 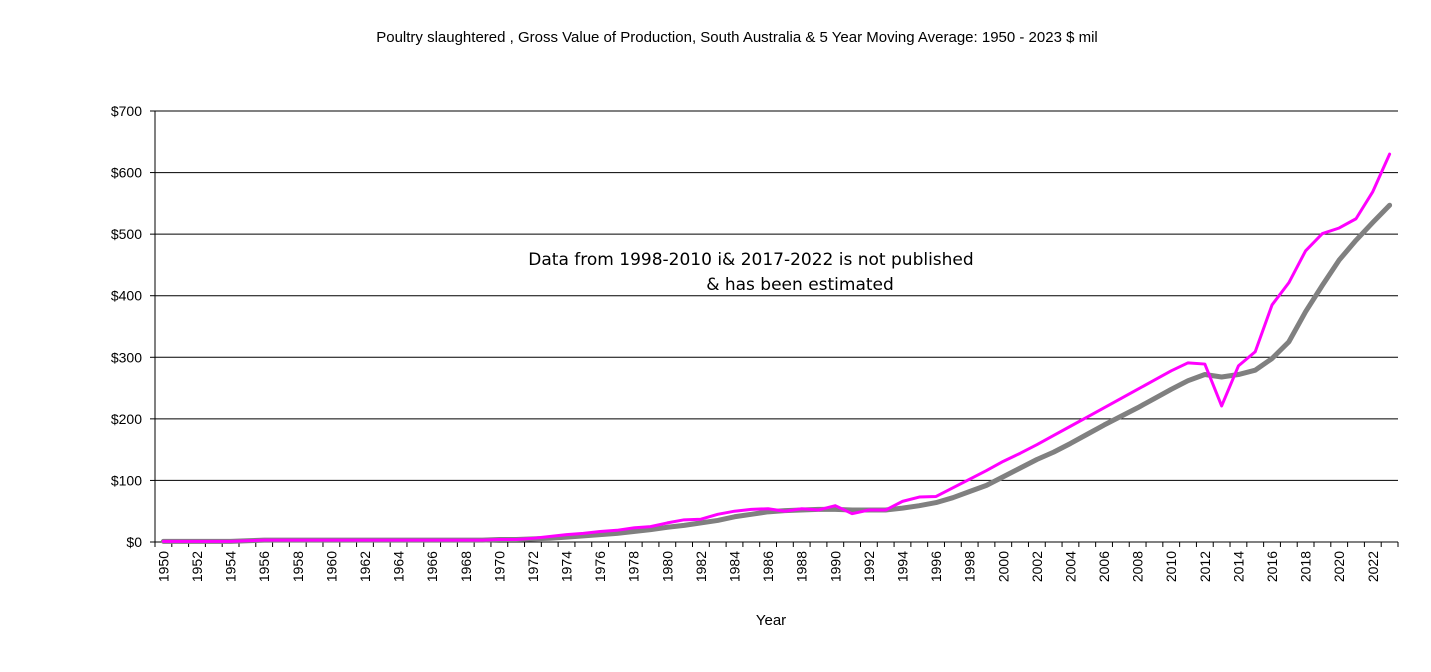 I want to click on y-tick-label: $500, so click(x=126, y=234).